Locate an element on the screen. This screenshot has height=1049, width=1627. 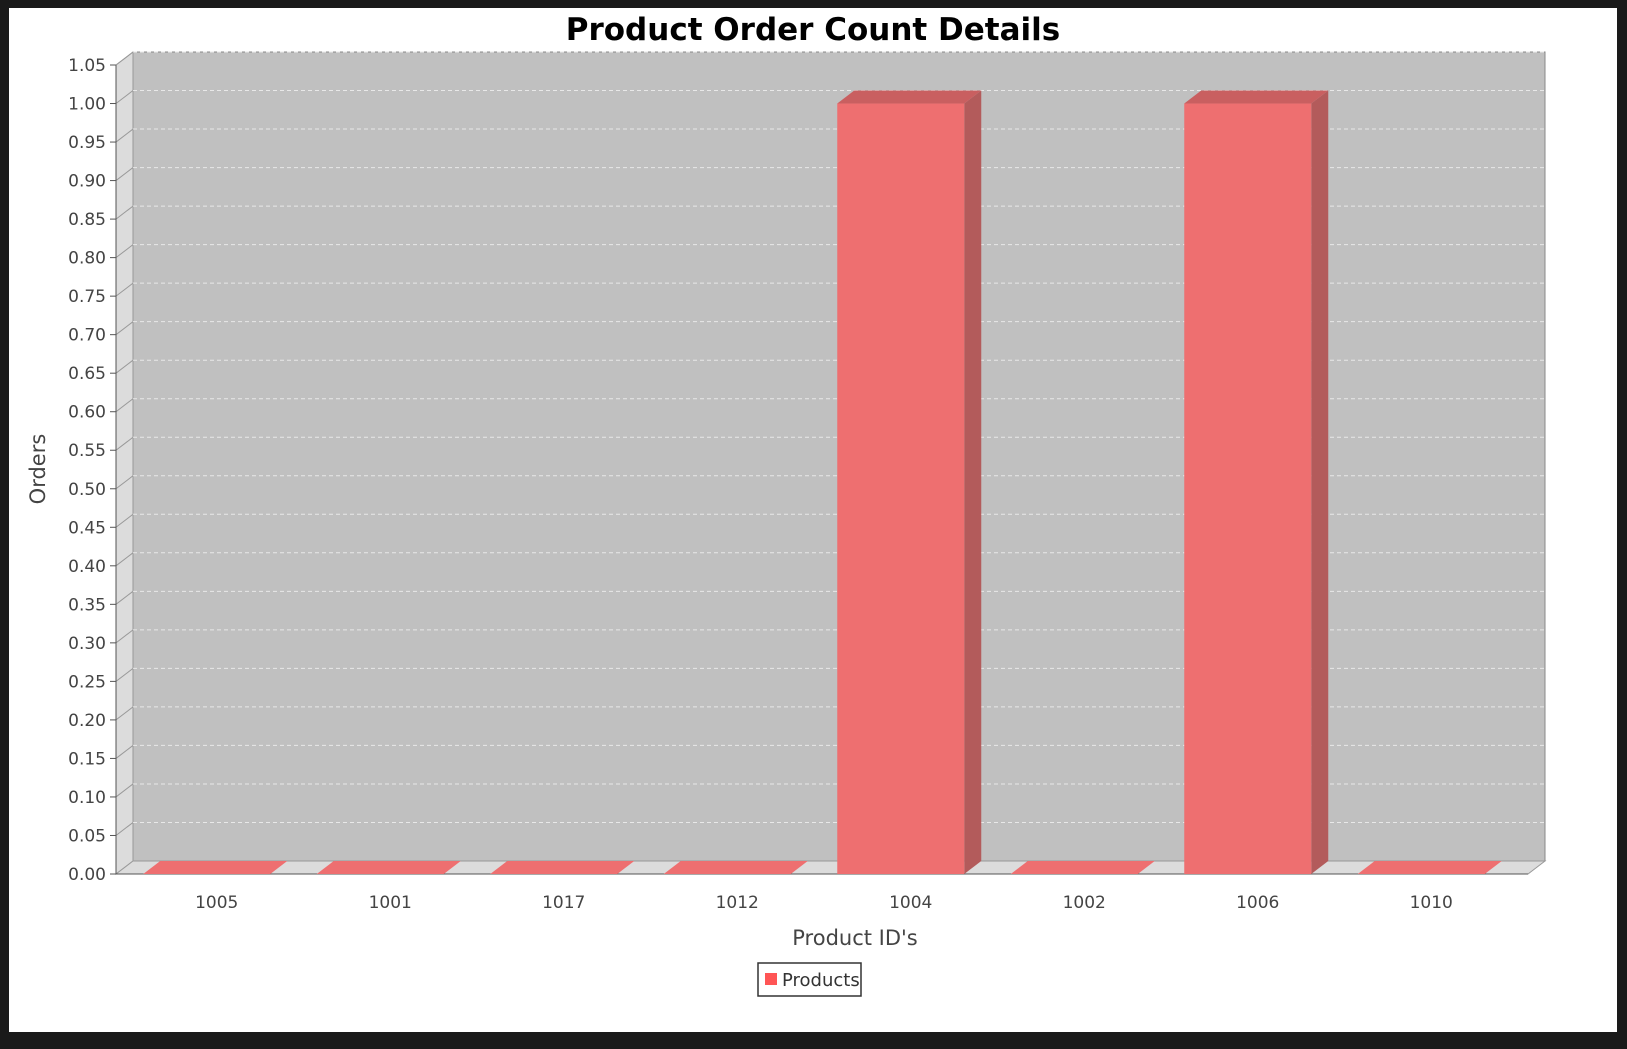
legend-box is located at coordinates (809, 979).